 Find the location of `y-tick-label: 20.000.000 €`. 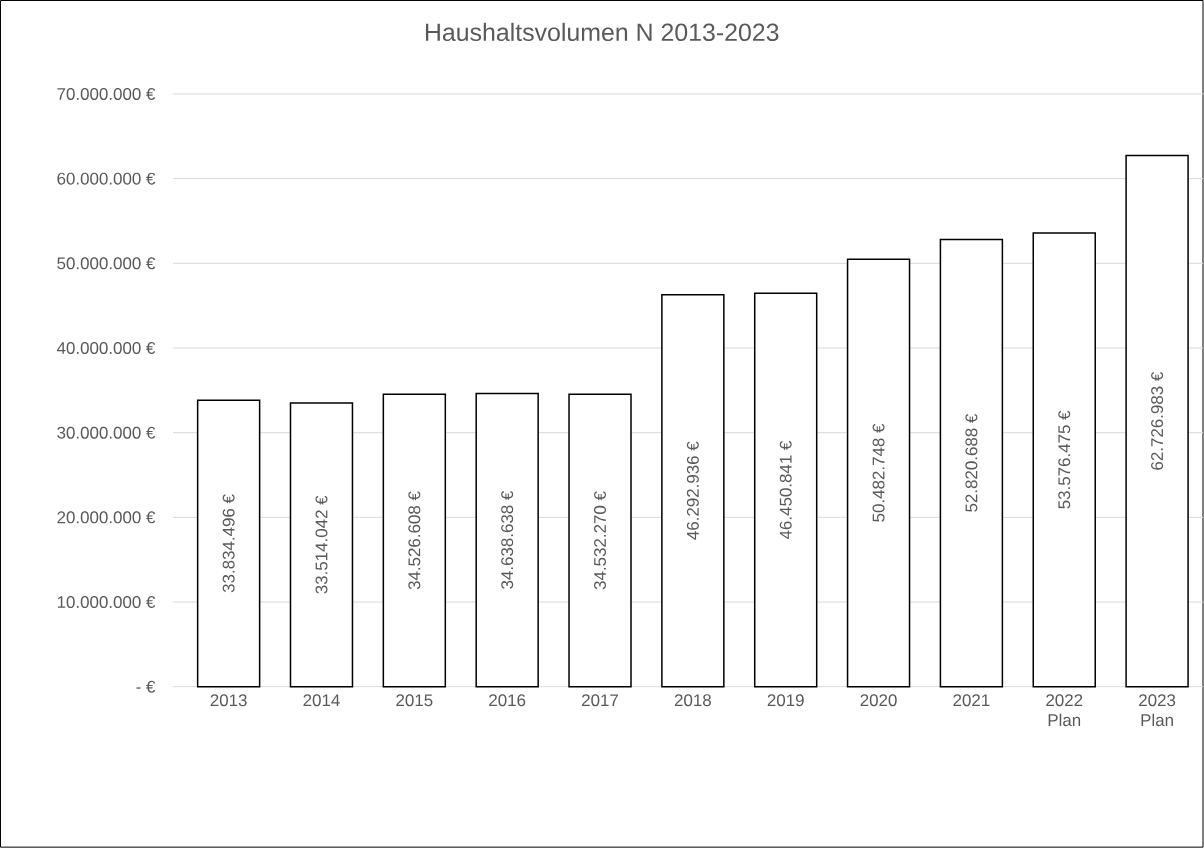

y-tick-label: 20.000.000 € is located at coordinates (106, 517).